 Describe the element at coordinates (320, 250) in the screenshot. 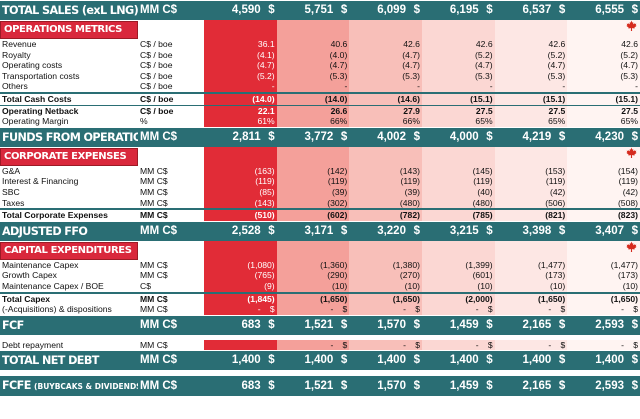

I see `capex-section-header: CAPITAL EXPENDITURES` at that location.